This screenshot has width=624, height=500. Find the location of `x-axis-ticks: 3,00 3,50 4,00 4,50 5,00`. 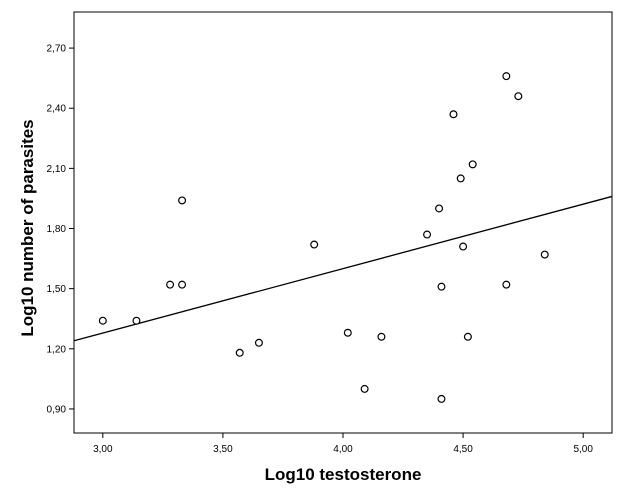

x-axis-ticks: 3,00 3,50 4,00 4,50 5,00 is located at coordinates (343, 444).